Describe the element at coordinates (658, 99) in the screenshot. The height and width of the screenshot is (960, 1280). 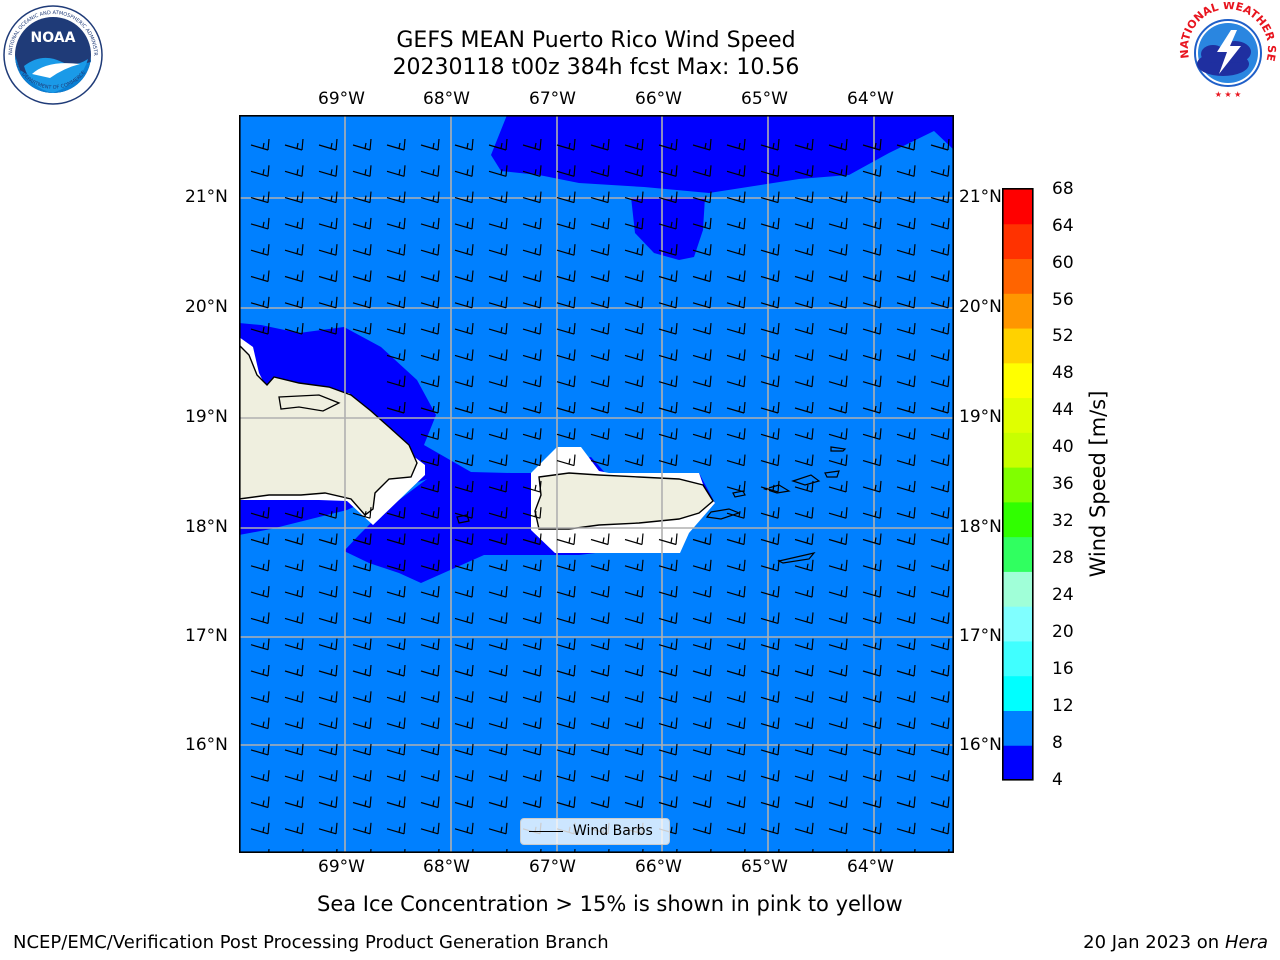
I see `lon-label-top-66w: 66°W` at that location.